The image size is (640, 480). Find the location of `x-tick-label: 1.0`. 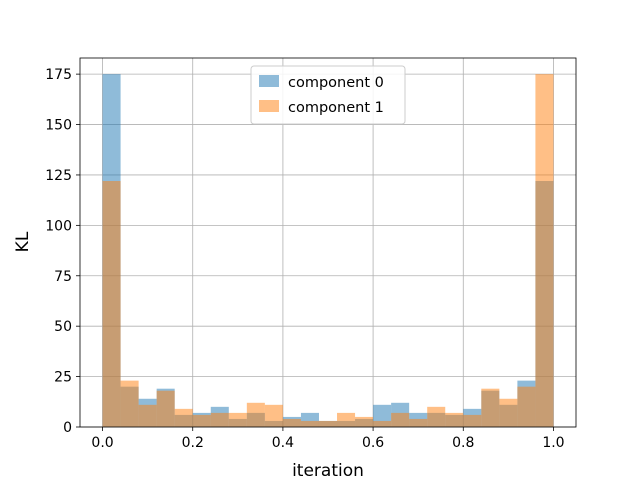

x-tick-label: 1.0 is located at coordinates (553, 443).